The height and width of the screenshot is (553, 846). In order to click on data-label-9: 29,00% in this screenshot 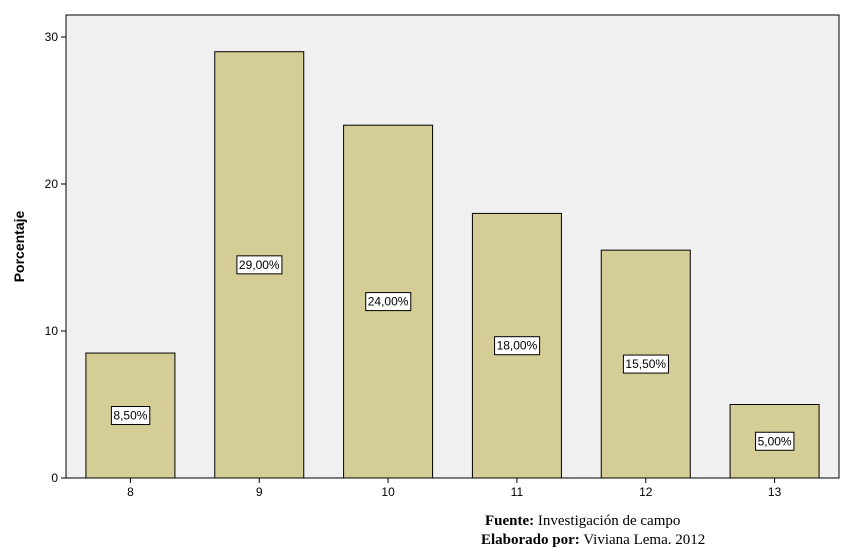, I will do `click(259, 265)`.